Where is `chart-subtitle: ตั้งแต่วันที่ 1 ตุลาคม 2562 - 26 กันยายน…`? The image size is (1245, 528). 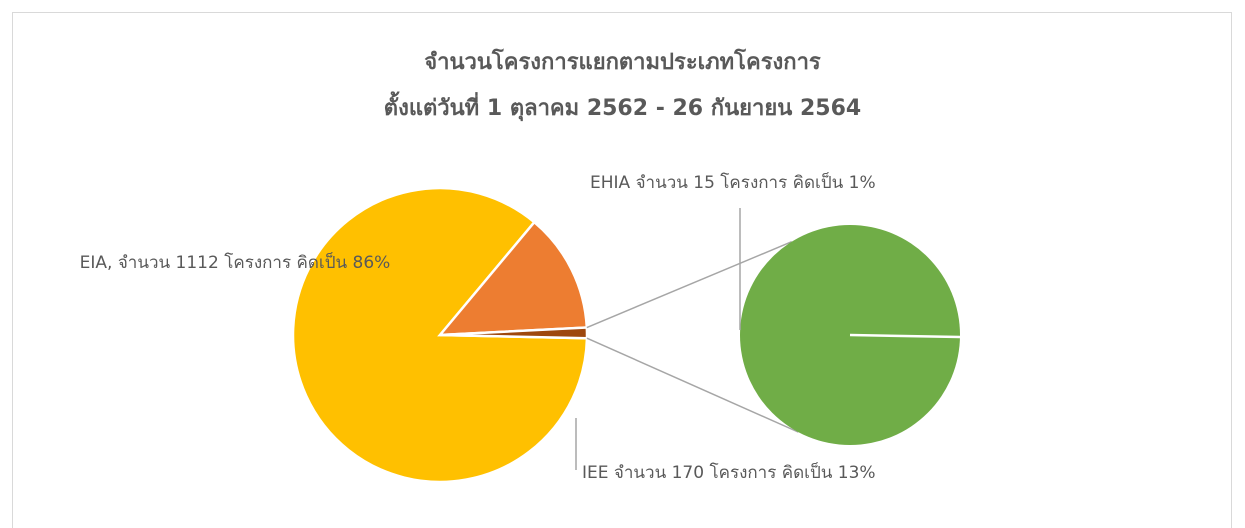
chart-subtitle: ตั้งแต่วันที่ 1 ตุลาคม 2562 - 26 กันยายน… is located at coordinates (622, 108).